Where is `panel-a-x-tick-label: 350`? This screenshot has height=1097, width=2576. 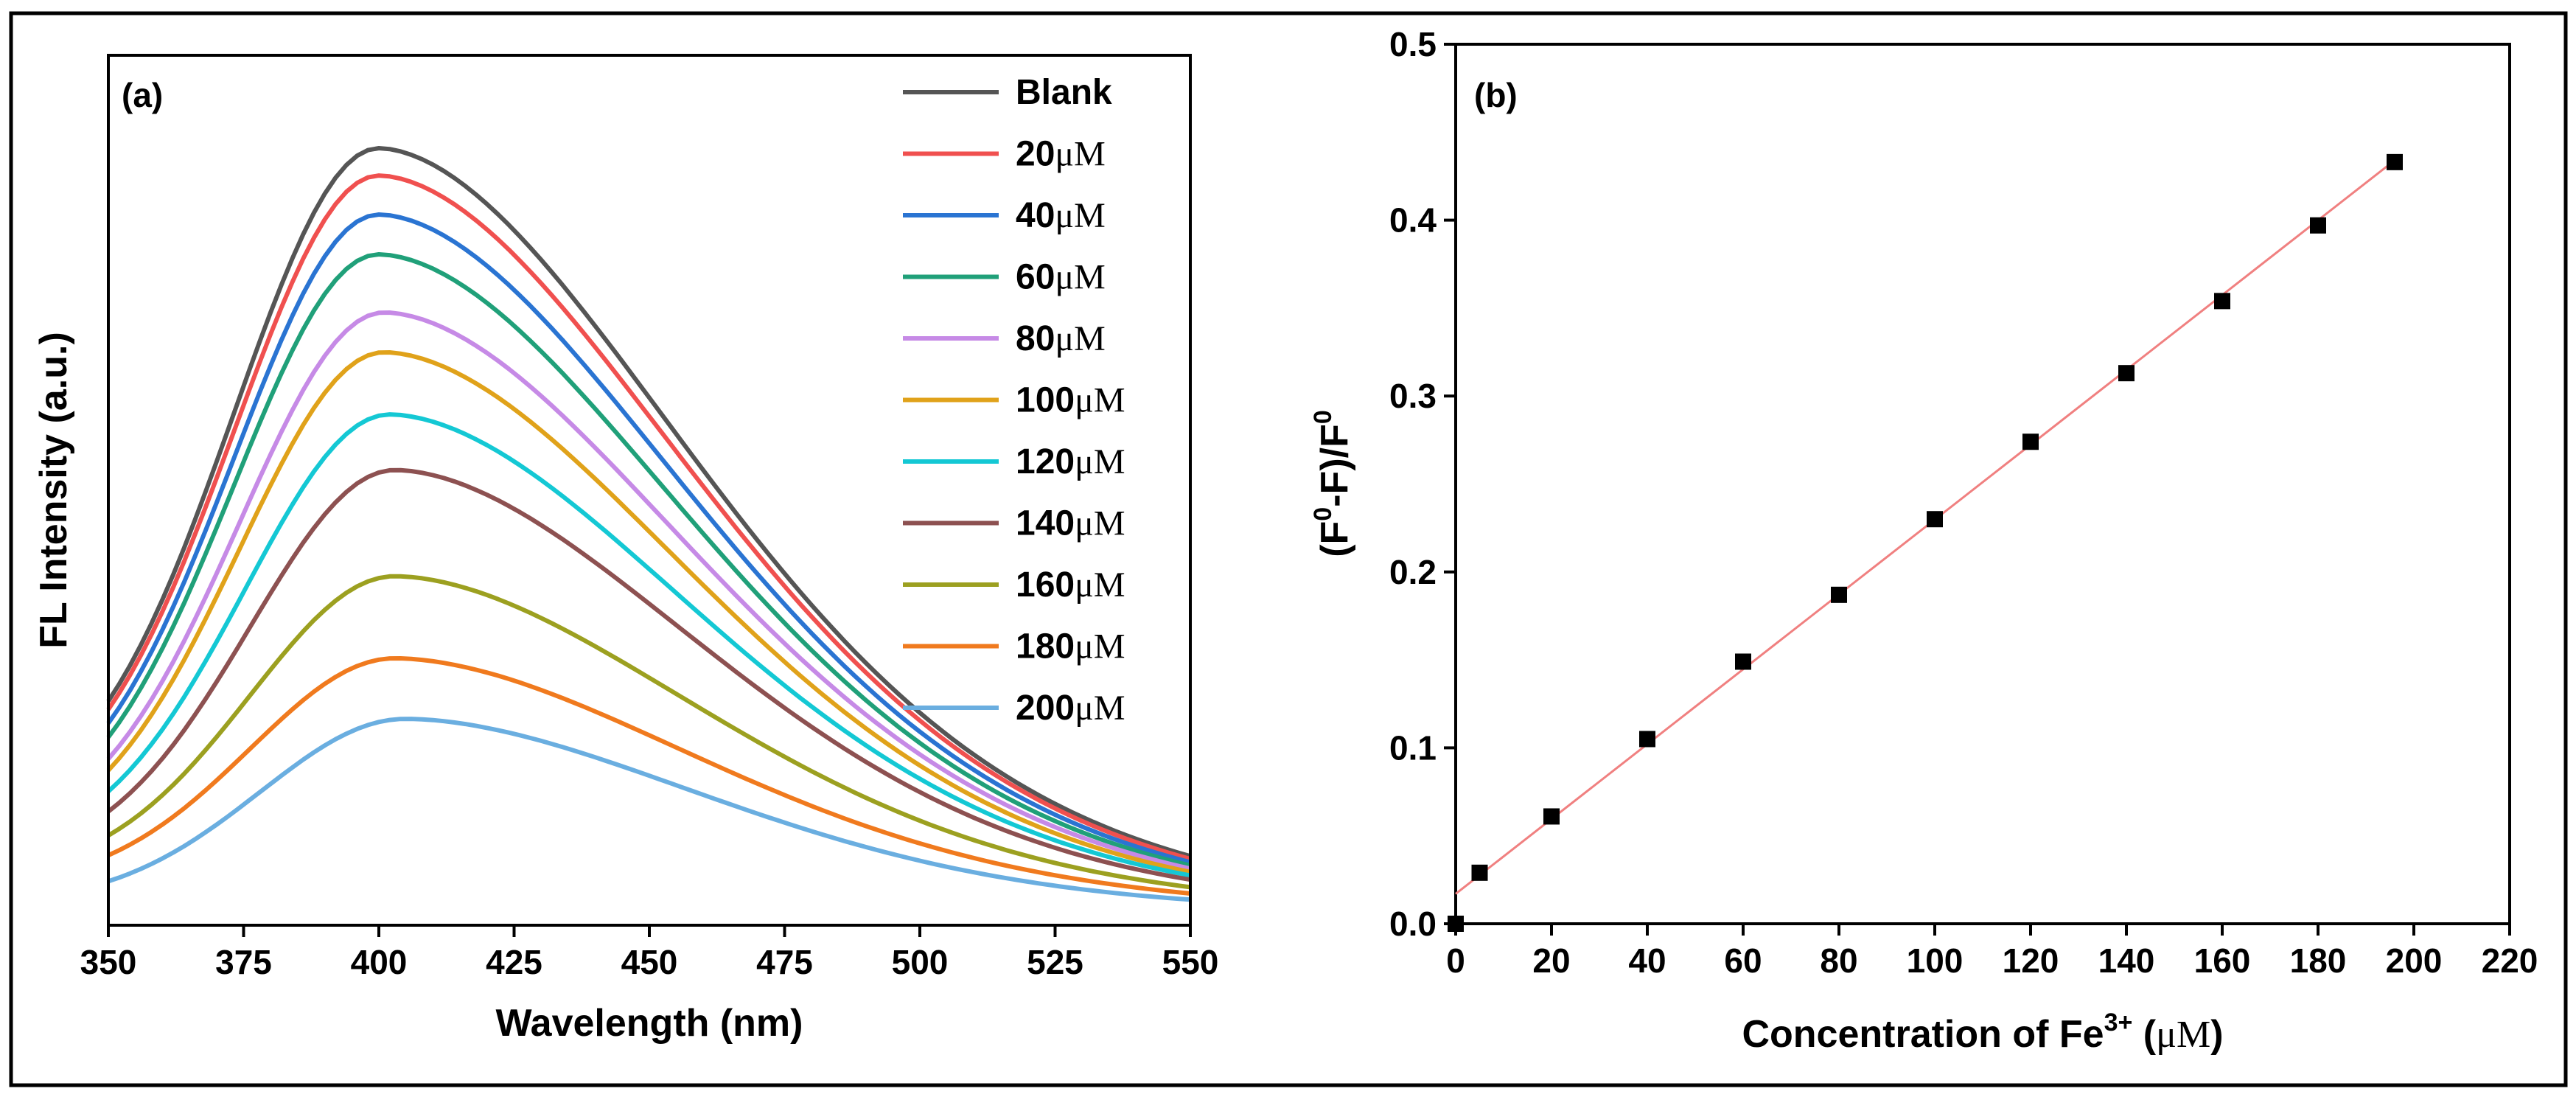
panel-a-x-tick-label: 350 is located at coordinates (108, 962).